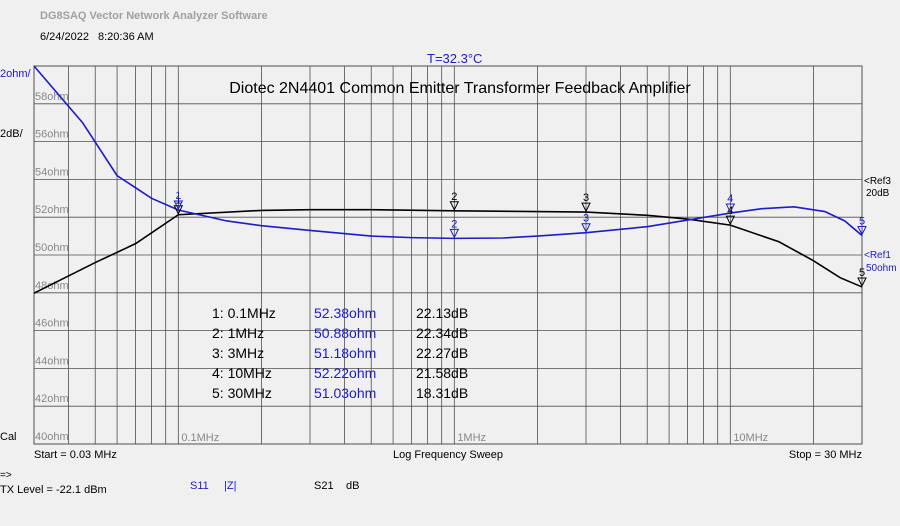 This screenshot has height=526, width=900. I want to click on x-tick-label: 1MHz, so click(471, 438).